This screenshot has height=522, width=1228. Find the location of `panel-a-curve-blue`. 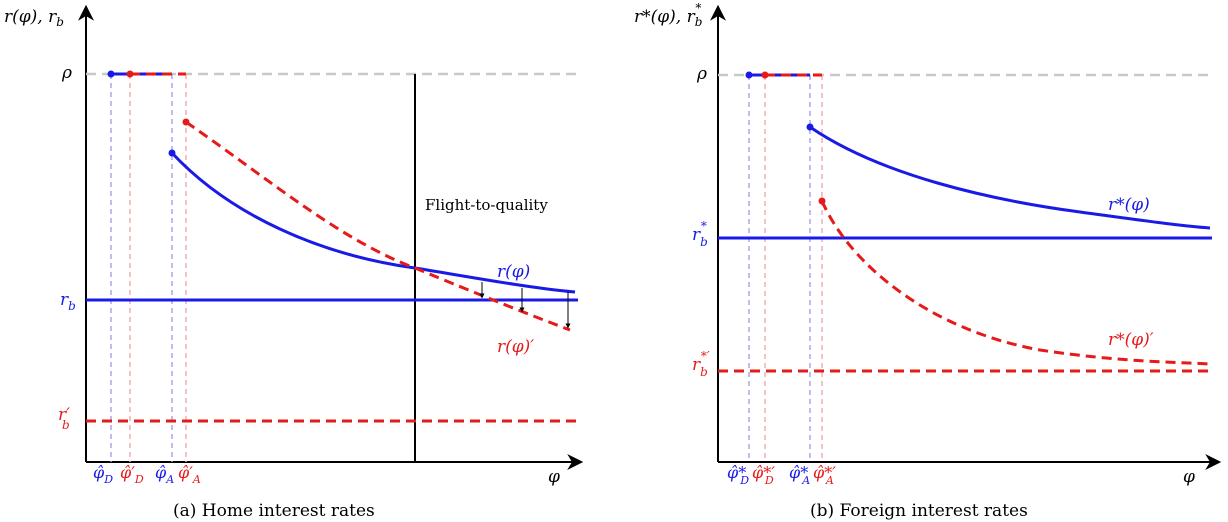

panel-a-curve-blue is located at coordinates (373, 222).